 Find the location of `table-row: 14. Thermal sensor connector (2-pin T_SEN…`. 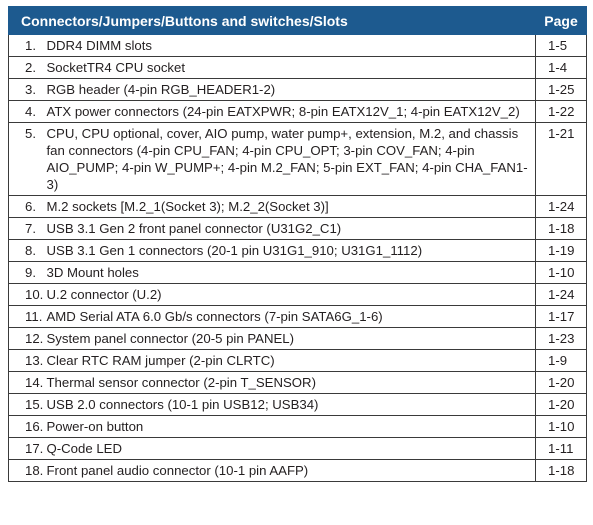

table-row: 14. Thermal sensor connector (2-pin T_SEN… is located at coordinates (298, 382).